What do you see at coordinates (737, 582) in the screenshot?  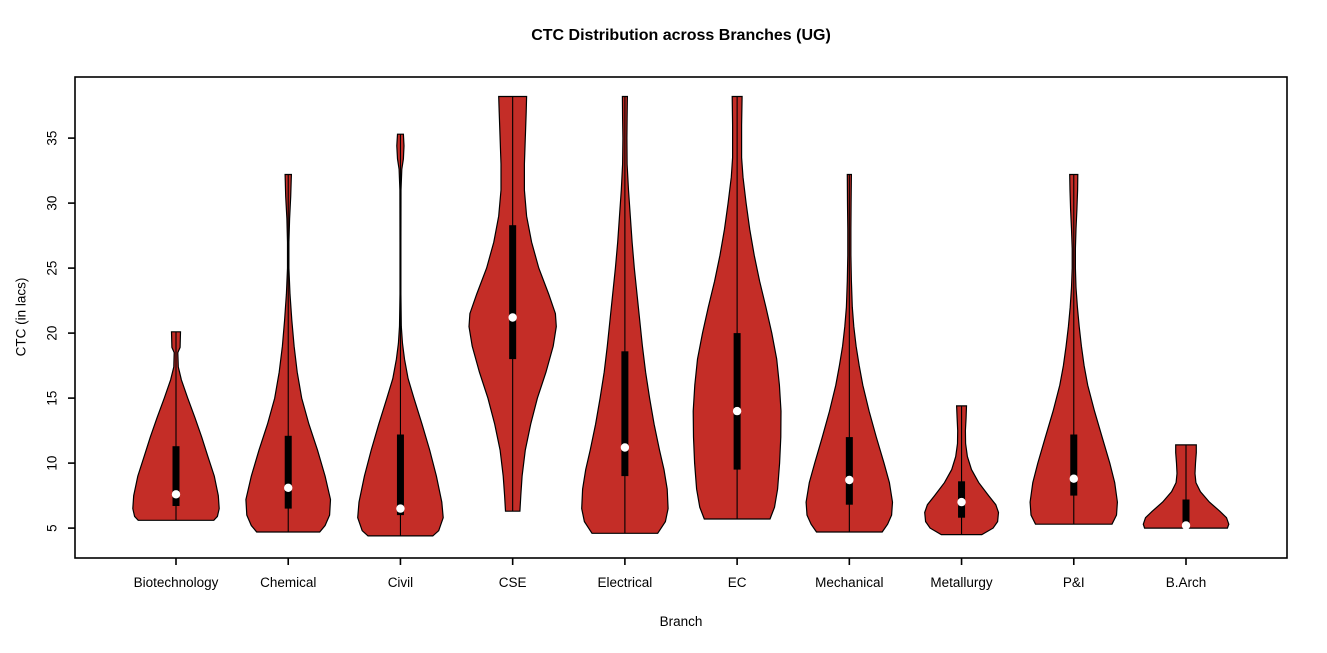 I see `x-tick-label-6: EC` at bounding box center [737, 582].